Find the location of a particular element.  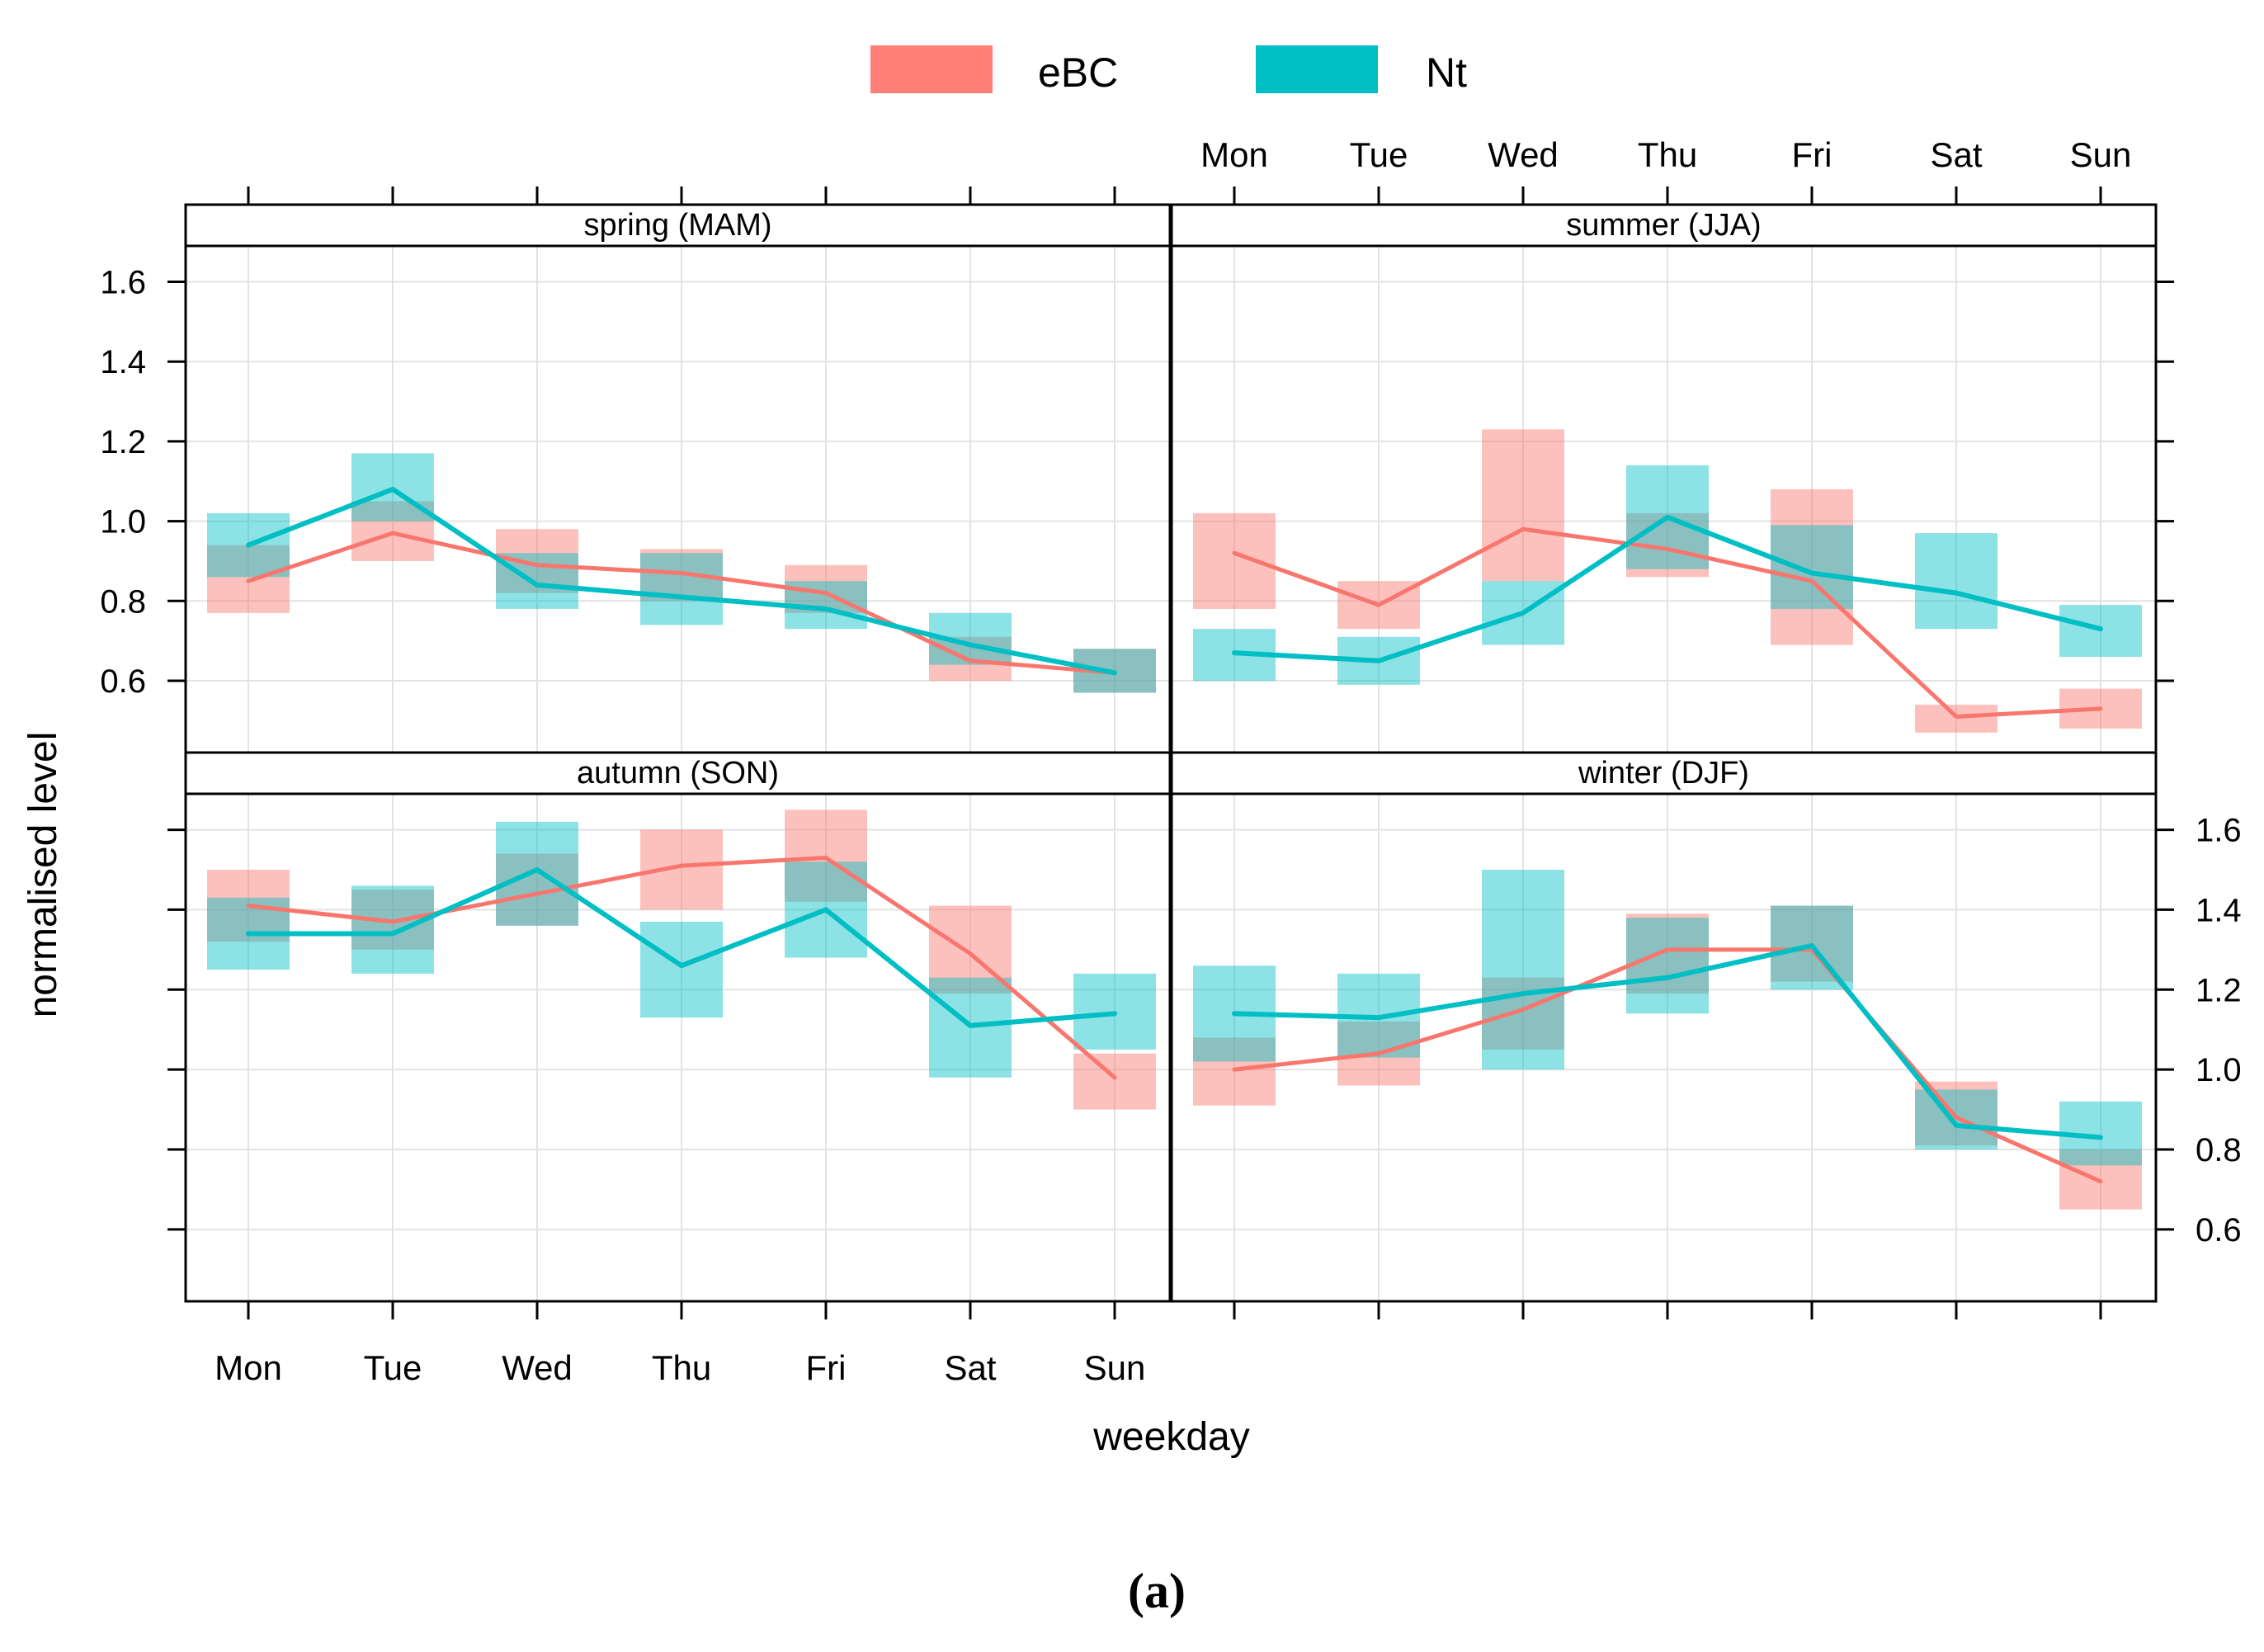

panel-1-plot-area is located at coordinates (678, 500).